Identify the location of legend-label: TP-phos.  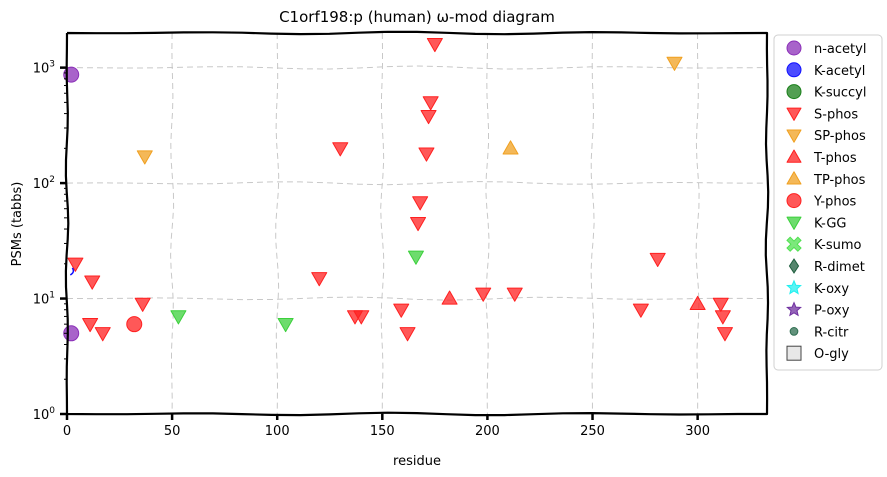
(839, 180).